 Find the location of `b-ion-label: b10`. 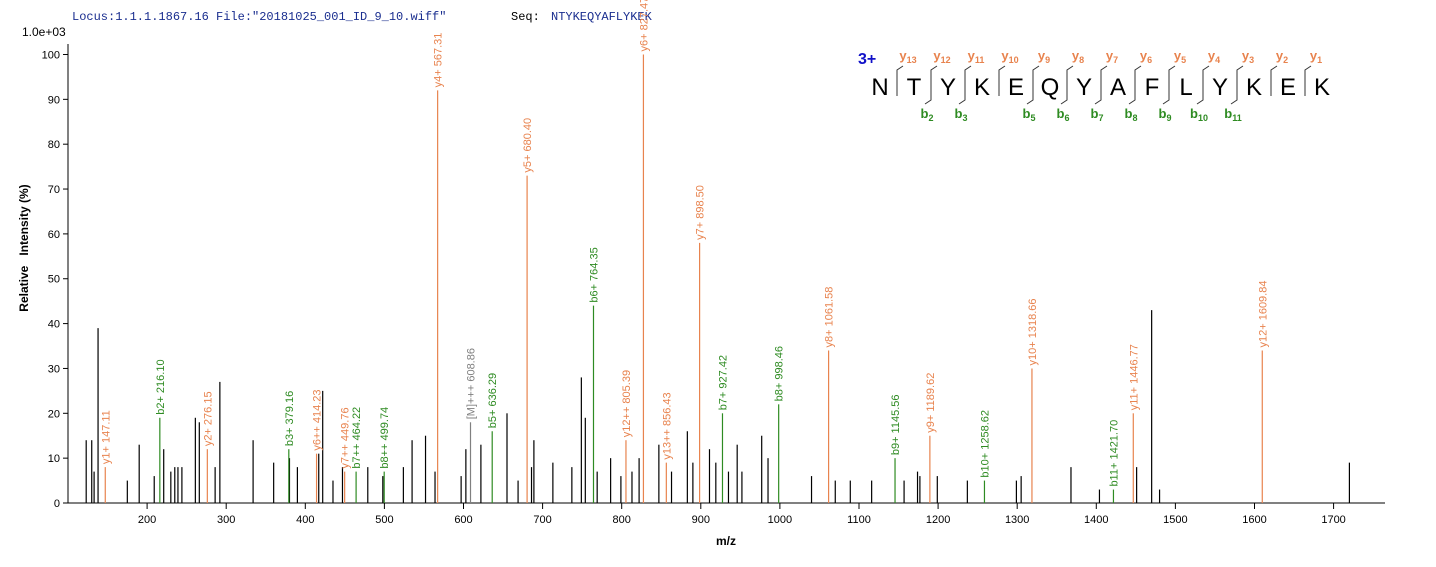

b-ion-label: b10 is located at coordinates (1199, 114).